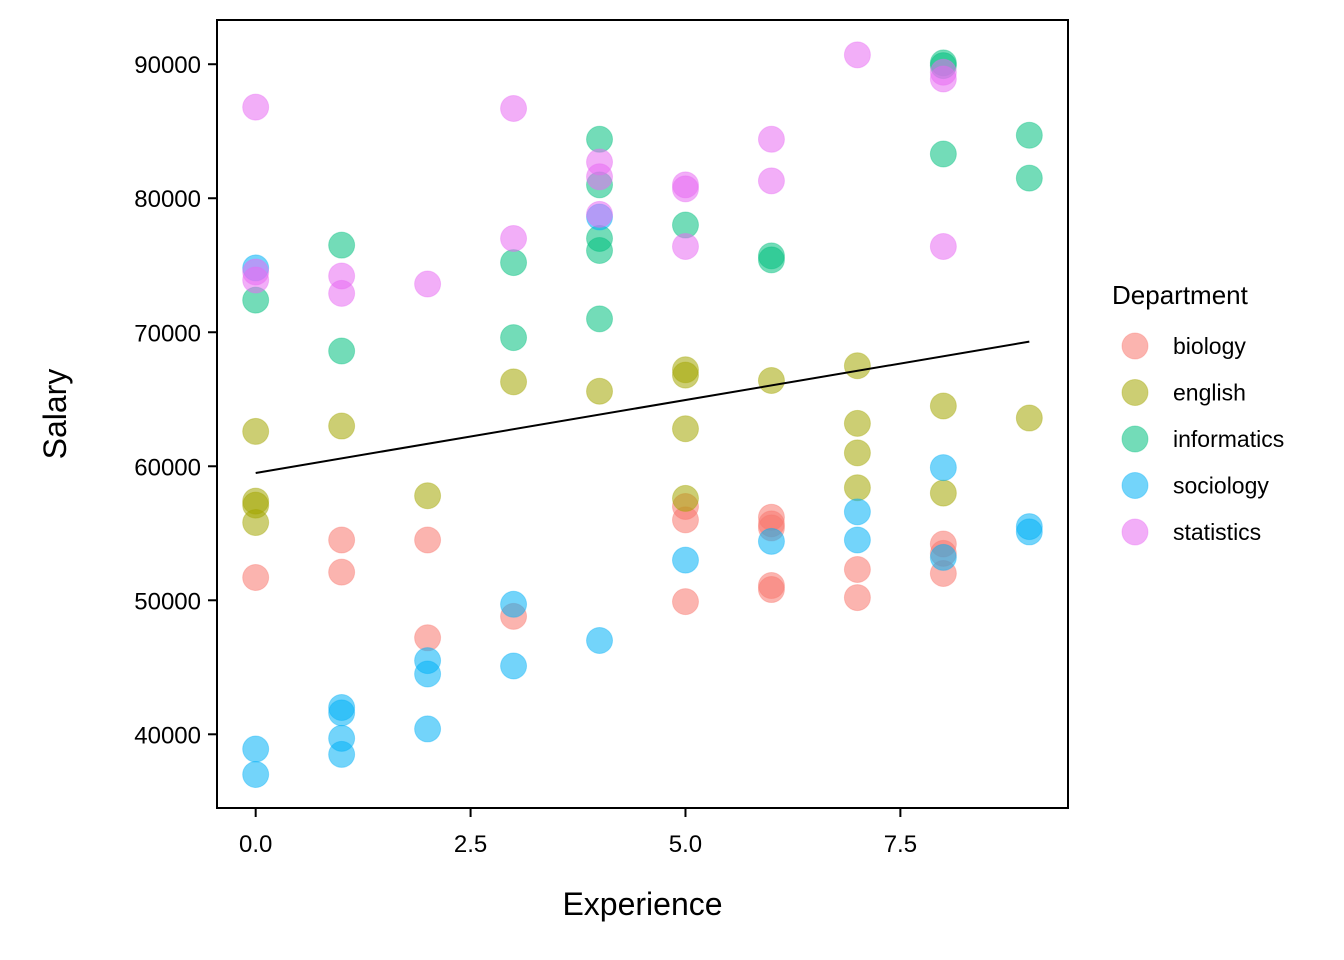 The height and width of the screenshot is (960, 1344). I want to click on y-tick-label: 90000, so click(167, 65).